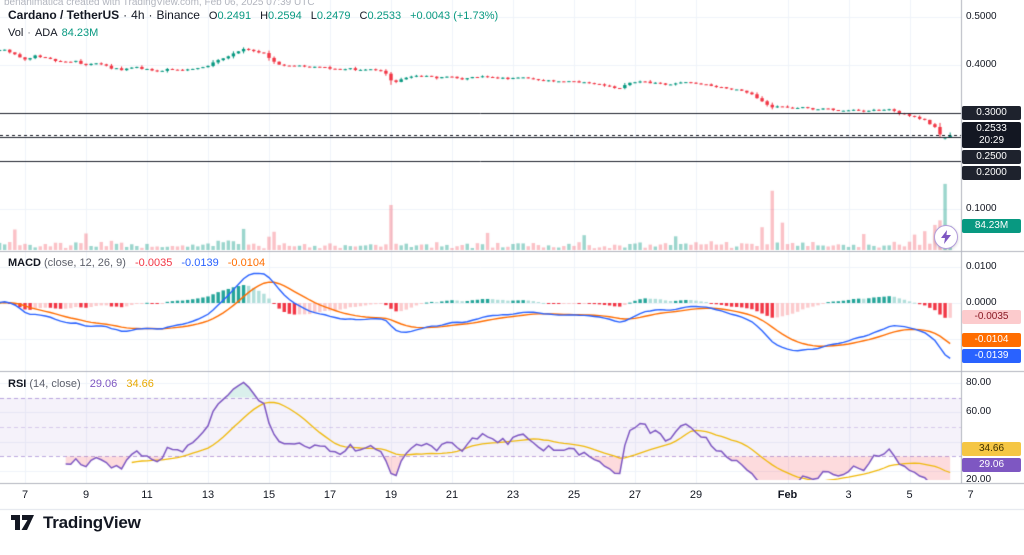 Image resolution: width=1024 pixels, height=555 pixels. Describe the element at coordinates (991, 448) in the screenshot. I see `rsi-ma-badge: 34.66` at that location.